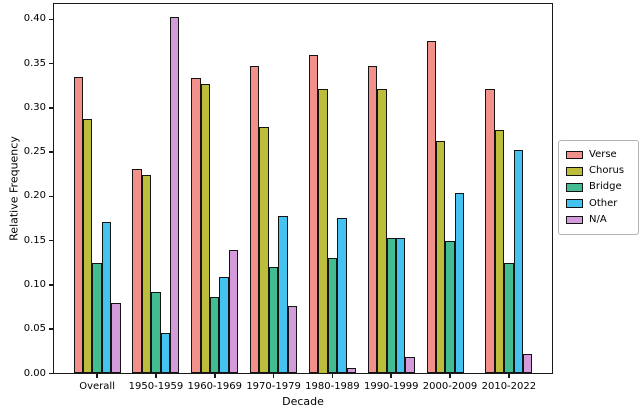  What do you see at coordinates (391, 386) in the screenshot?
I see `x-tick-label-1990-1999: 1990-1999` at bounding box center [391, 386].